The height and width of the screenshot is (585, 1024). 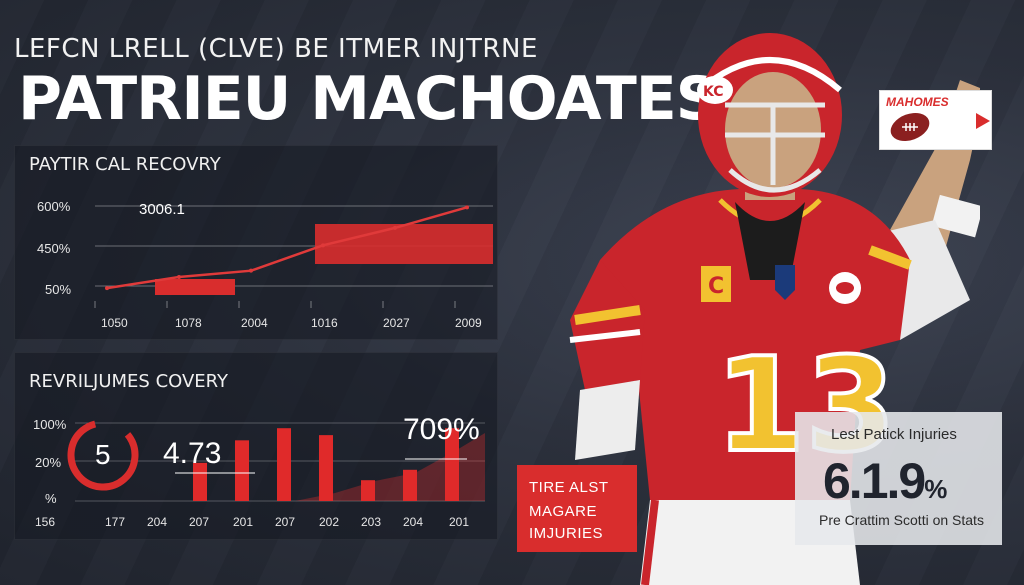 I want to click on nfl-shield-icon, so click(x=785, y=282).